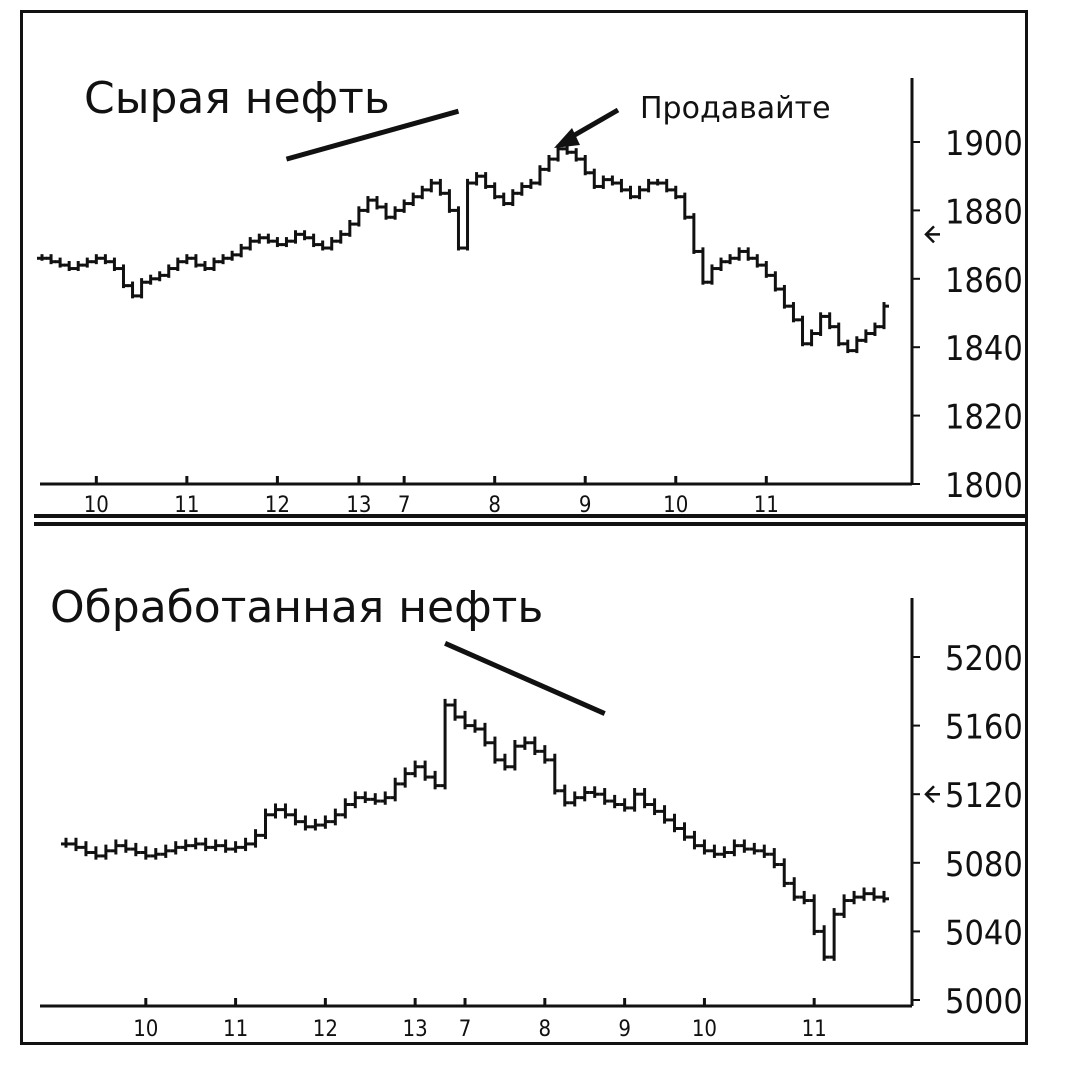 The width and height of the screenshot is (1068, 1080). Describe the element at coordinates (465, 1029) in the screenshot. I see `x-tick-label: 7` at that location.